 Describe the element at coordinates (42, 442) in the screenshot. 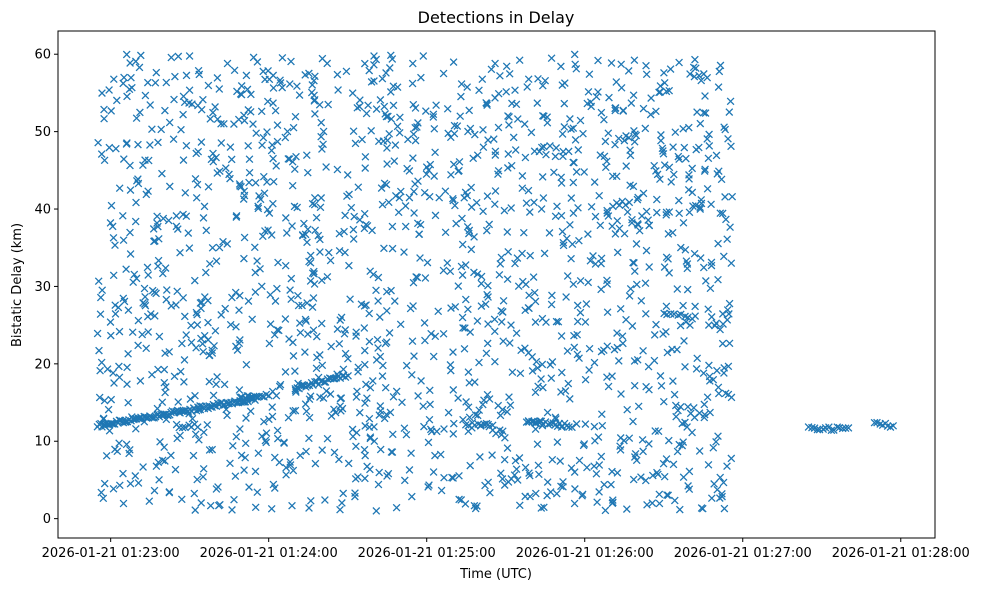

I see `y-tick-label: 10` at that location.